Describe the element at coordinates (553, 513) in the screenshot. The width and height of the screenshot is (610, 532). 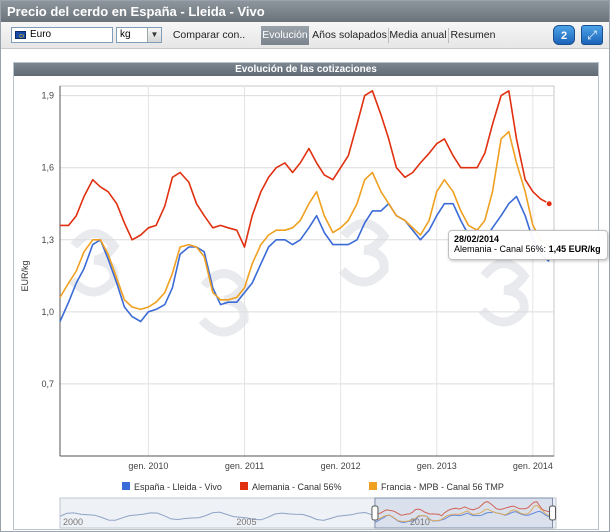
I see `navigator-handle-right` at that location.